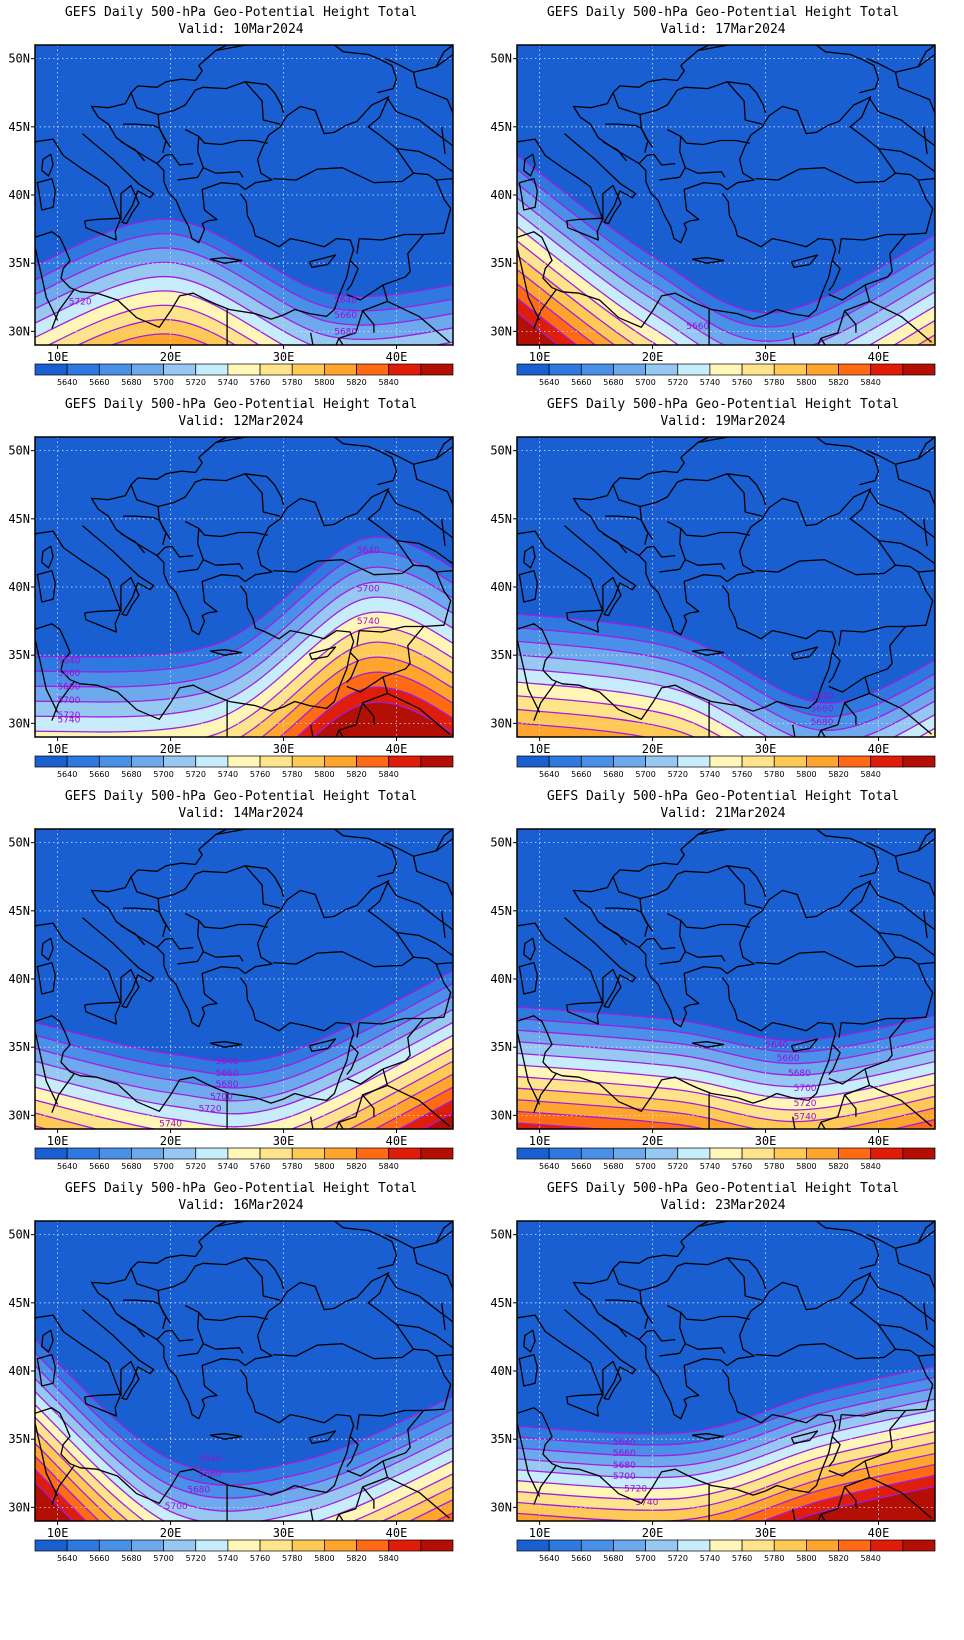 The height and width of the screenshot is (1640, 964). What do you see at coordinates (774, 774) in the screenshot?
I see `colorbar-label: 5780` at bounding box center [774, 774].